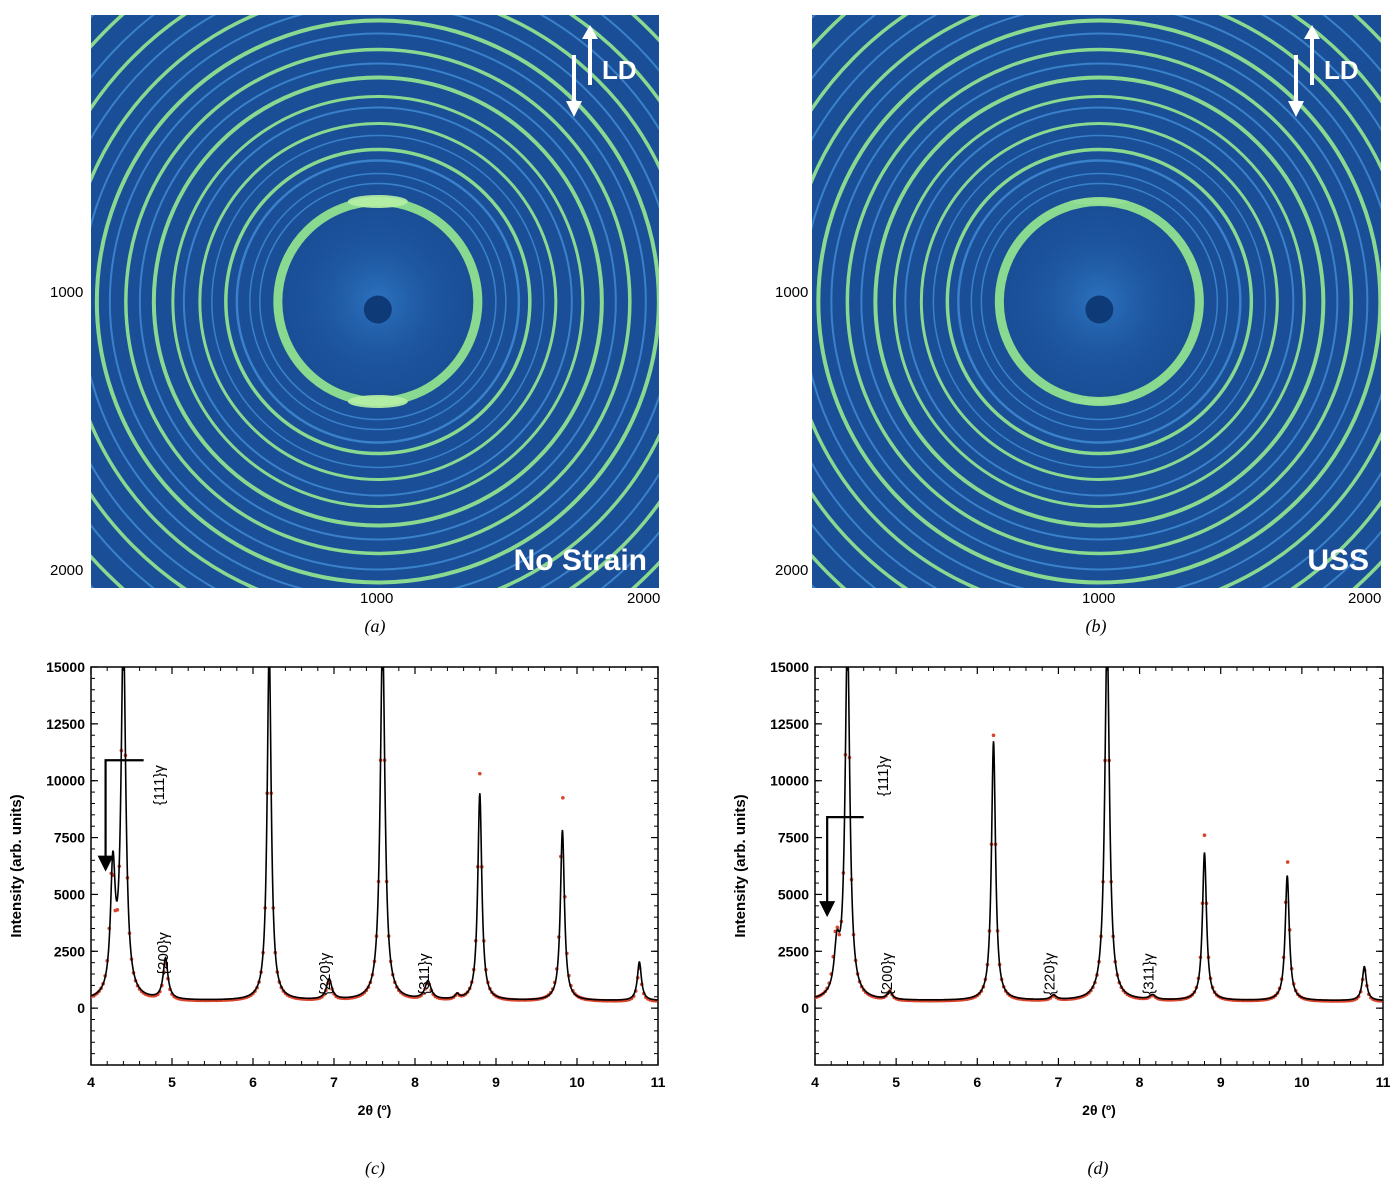  What do you see at coordinates (375, 1168) in the screenshot?
I see `caption-c: (c)` at bounding box center [375, 1168].